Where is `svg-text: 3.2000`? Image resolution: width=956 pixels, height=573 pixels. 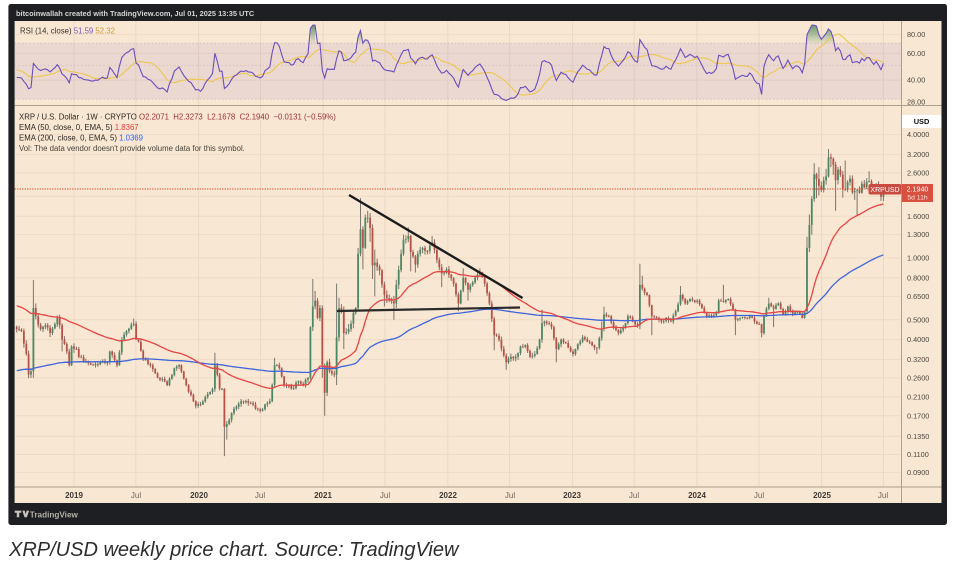
svg-text: 3.2000 is located at coordinates (918, 154).